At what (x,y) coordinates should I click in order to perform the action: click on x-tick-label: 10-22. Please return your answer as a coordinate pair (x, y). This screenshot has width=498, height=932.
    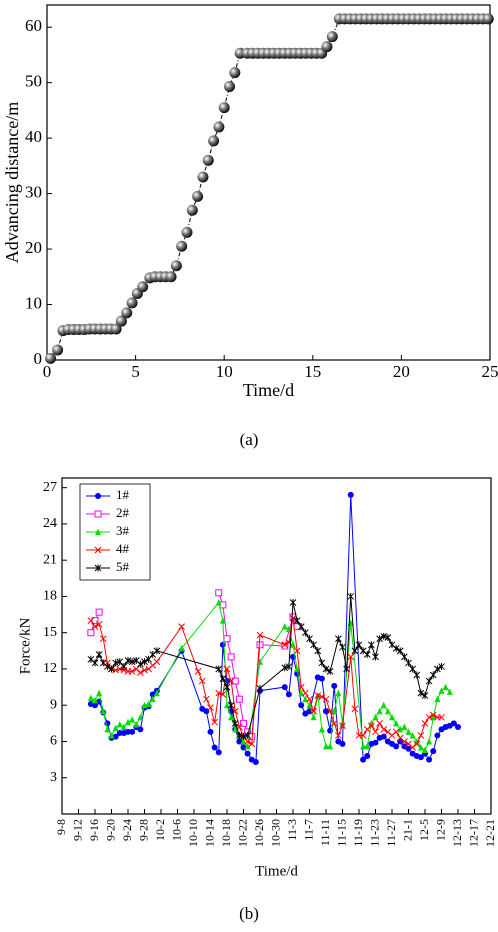
    Looking at the image, I should click on (242, 833).